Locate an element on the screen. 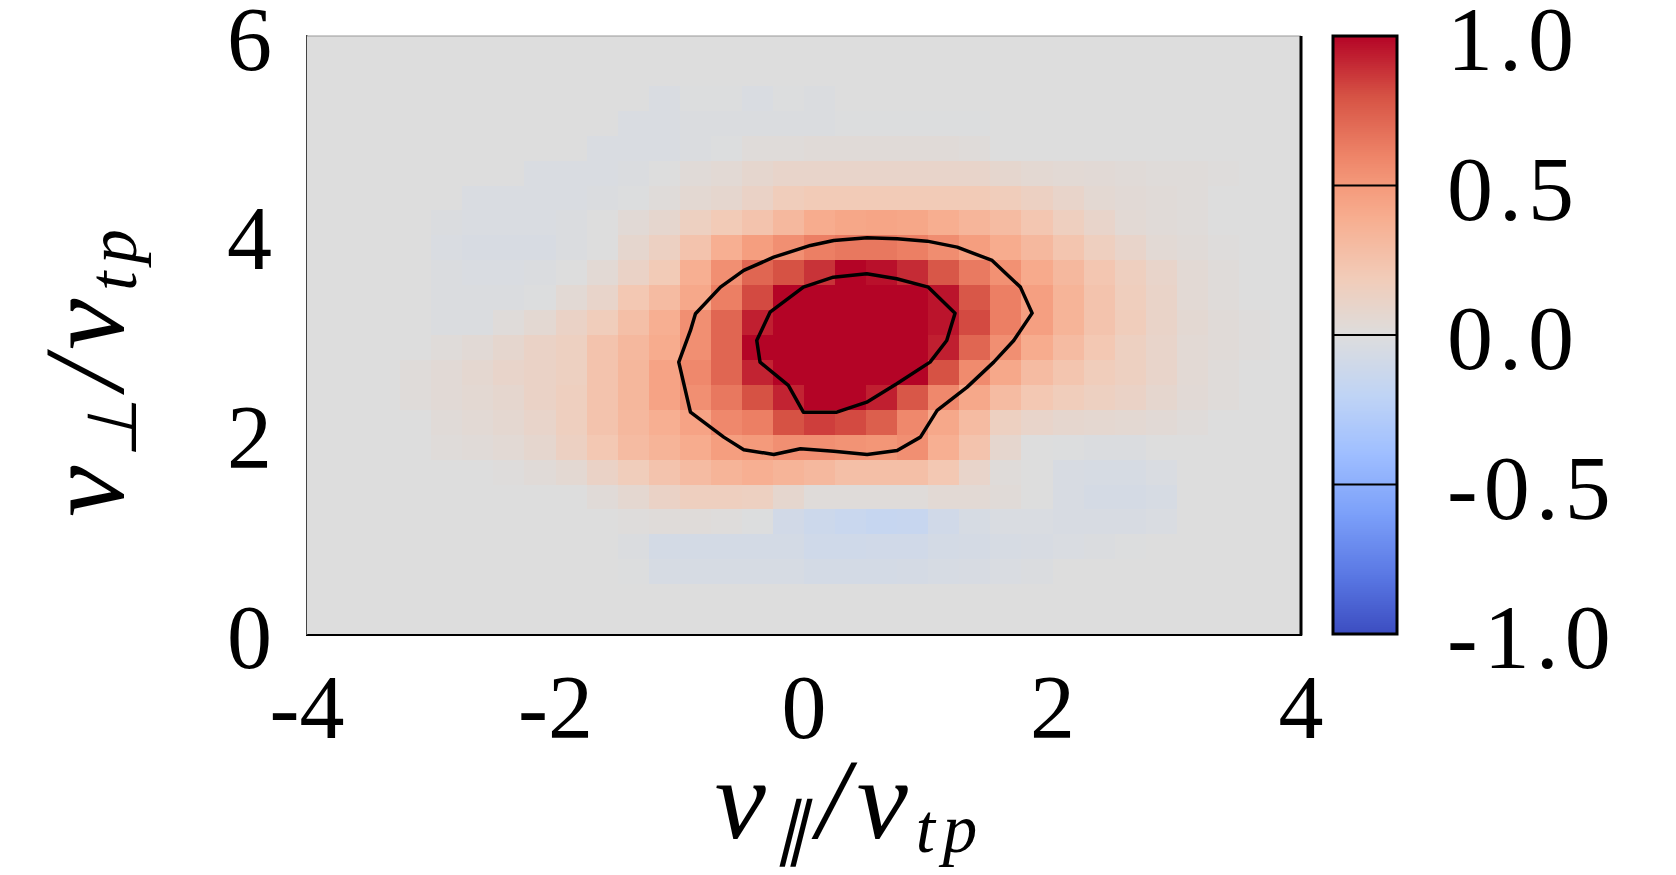 Image resolution: width=1676 pixels, height=875 pixels. y-tick-label: 0 is located at coordinates (249, 637).